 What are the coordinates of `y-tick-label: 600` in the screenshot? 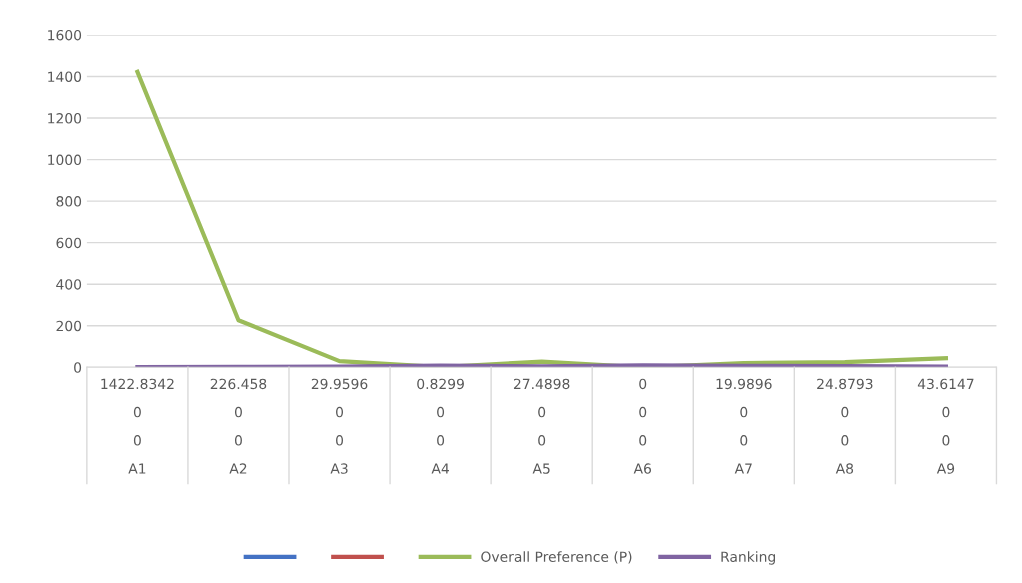 It's located at (69, 243).